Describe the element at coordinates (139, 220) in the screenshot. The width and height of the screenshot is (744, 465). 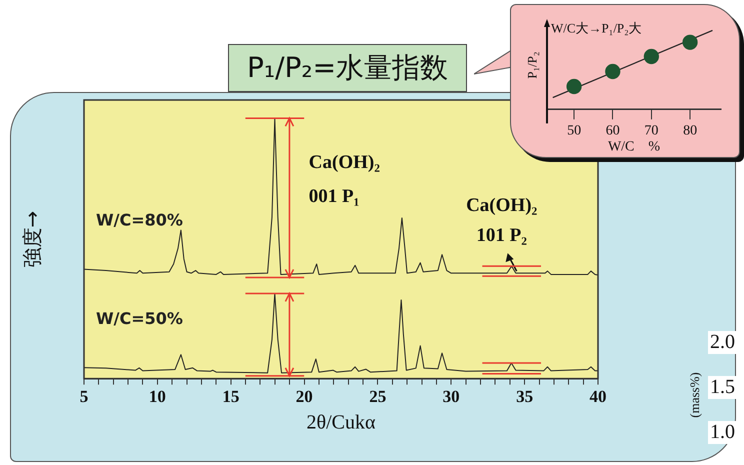
I see `series-label: W/C=80%` at that location.